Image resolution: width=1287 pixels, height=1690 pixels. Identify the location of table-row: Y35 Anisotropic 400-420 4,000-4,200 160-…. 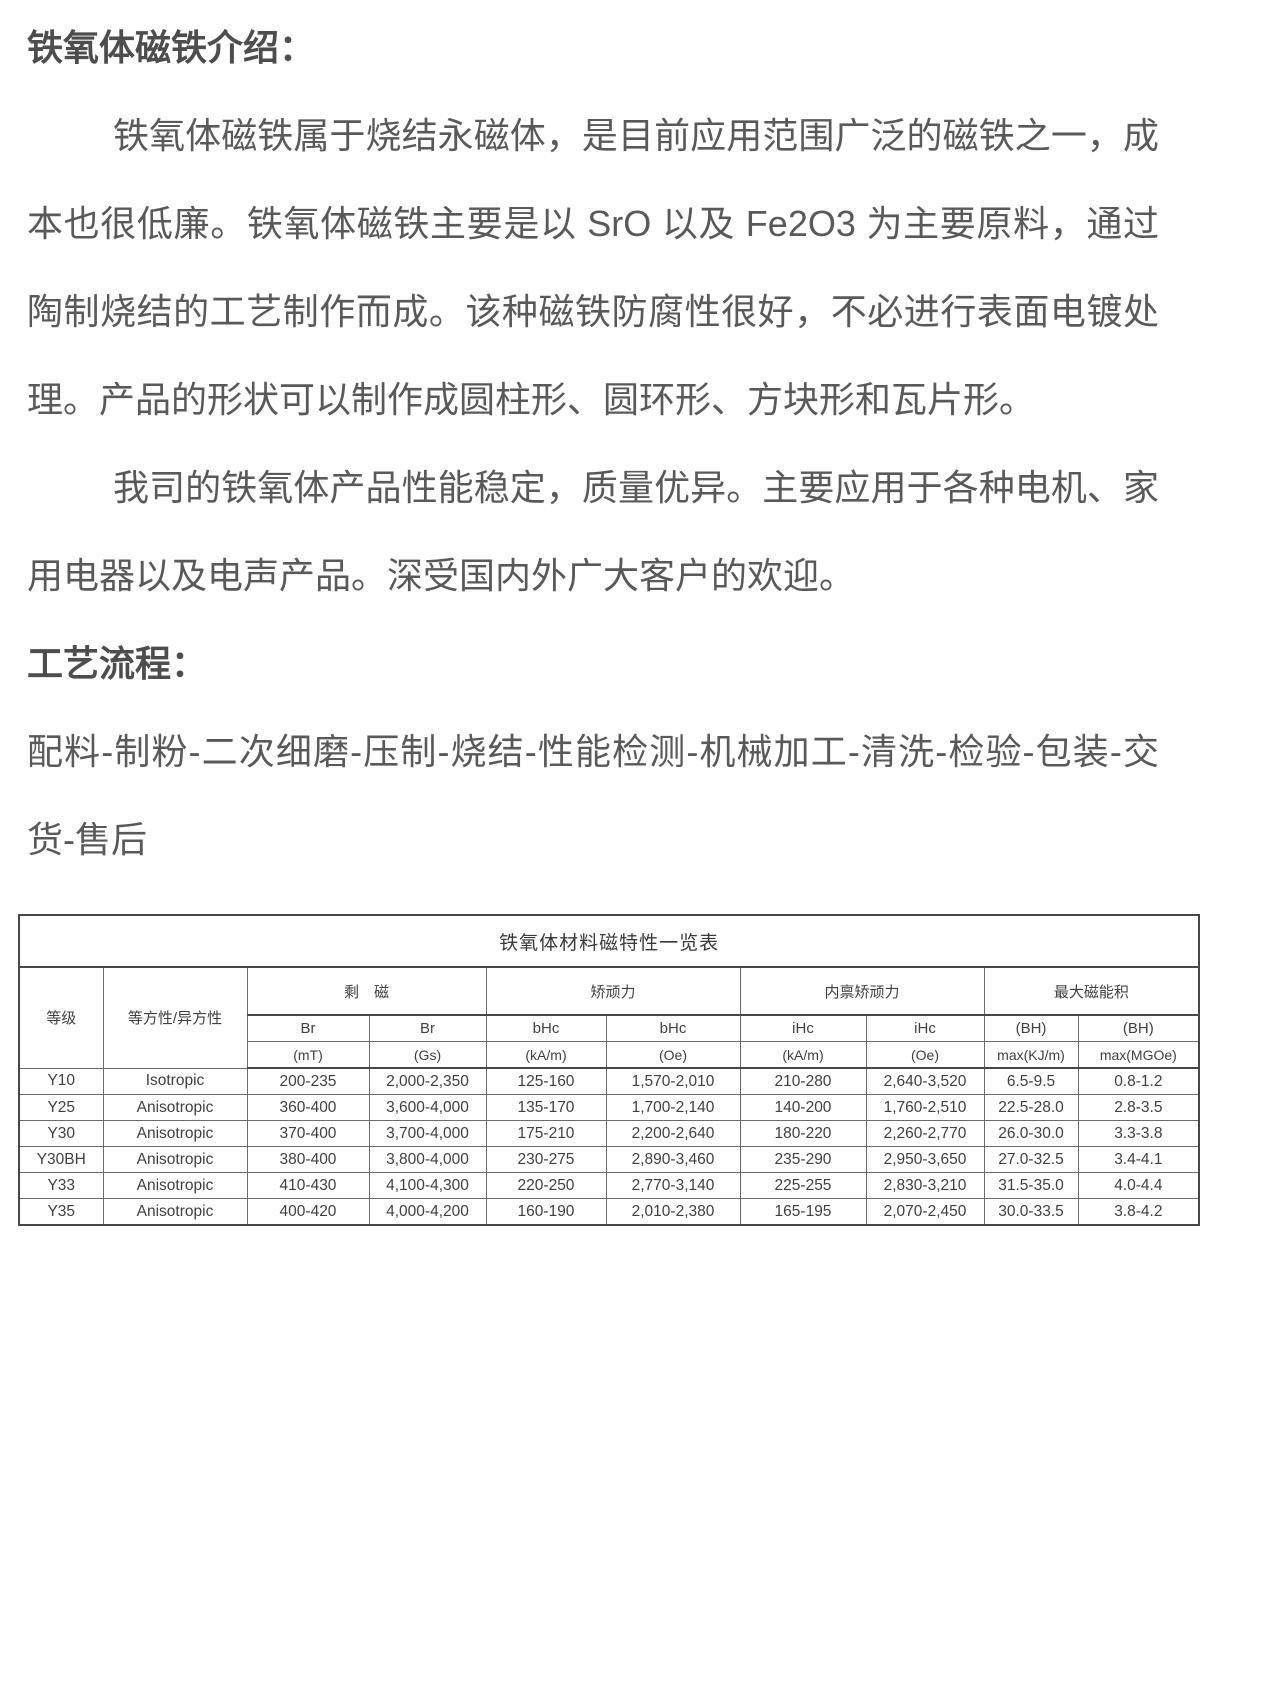
(609, 1212).